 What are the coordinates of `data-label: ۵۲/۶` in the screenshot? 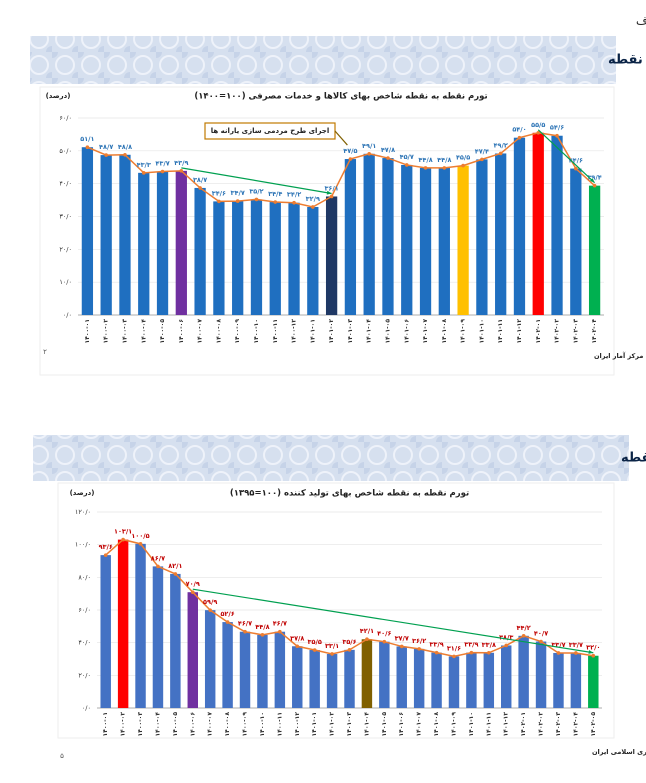 It's located at (227, 614).